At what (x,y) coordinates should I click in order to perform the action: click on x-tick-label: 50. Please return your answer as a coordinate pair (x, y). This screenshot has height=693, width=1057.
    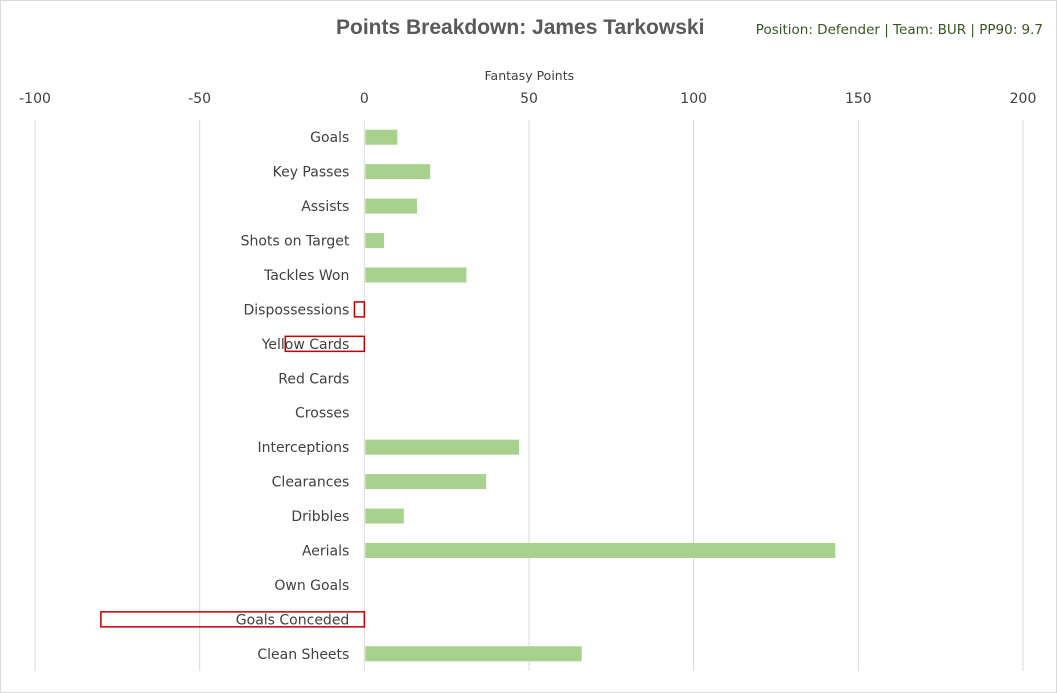
    Looking at the image, I should click on (529, 99).